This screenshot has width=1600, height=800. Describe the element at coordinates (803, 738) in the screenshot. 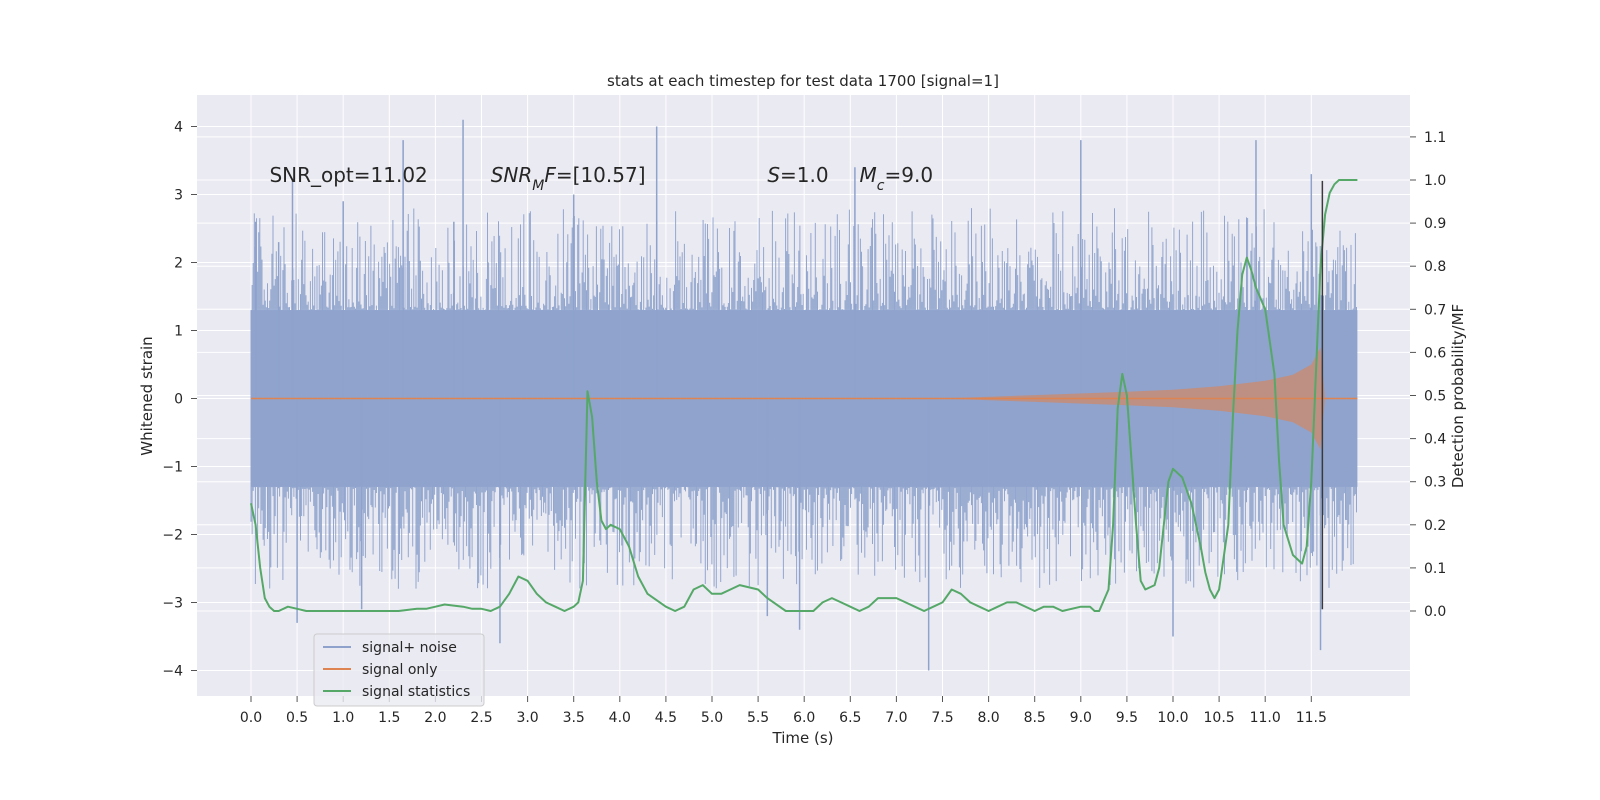

I see `x-axis-label: Time (s)` at that location.